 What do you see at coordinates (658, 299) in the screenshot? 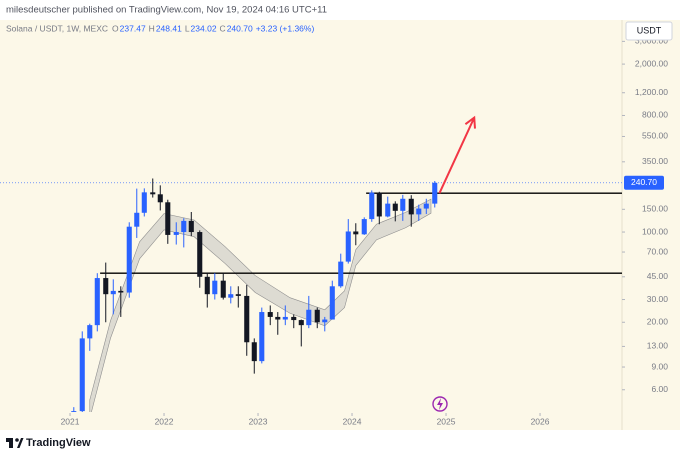
I see `y-tick-label: 30.00` at bounding box center [658, 299].